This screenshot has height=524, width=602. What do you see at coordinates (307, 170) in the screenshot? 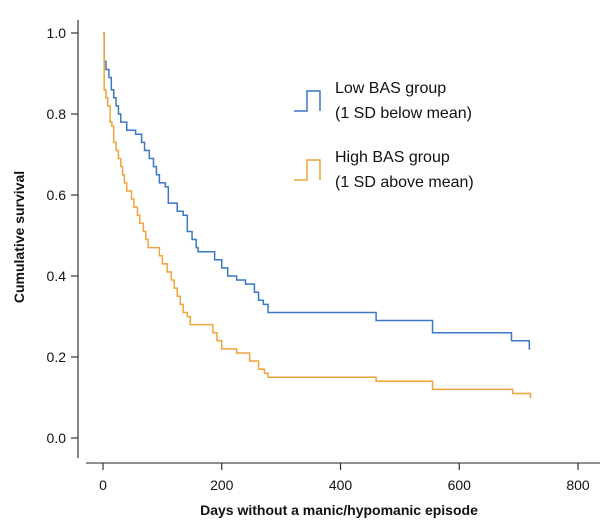
I see `legend-swatch-high-bas` at bounding box center [307, 170].